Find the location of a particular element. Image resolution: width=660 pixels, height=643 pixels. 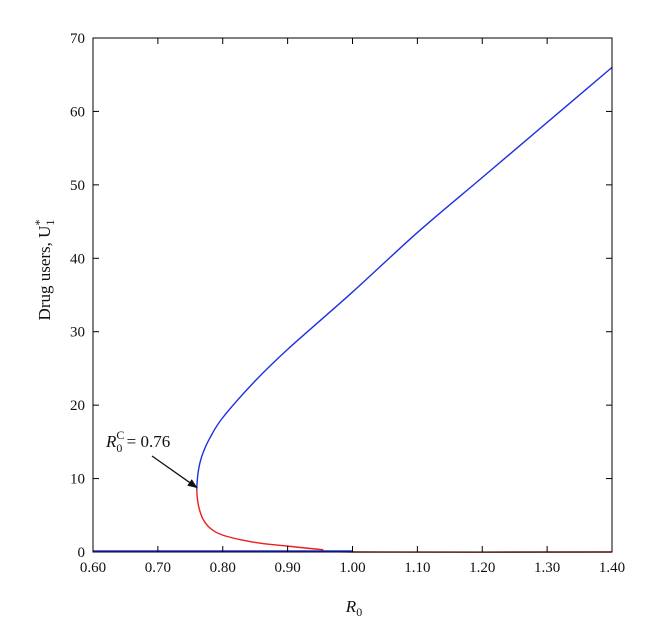

x-tick-label: 1.10 is located at coordinates (417, 568).